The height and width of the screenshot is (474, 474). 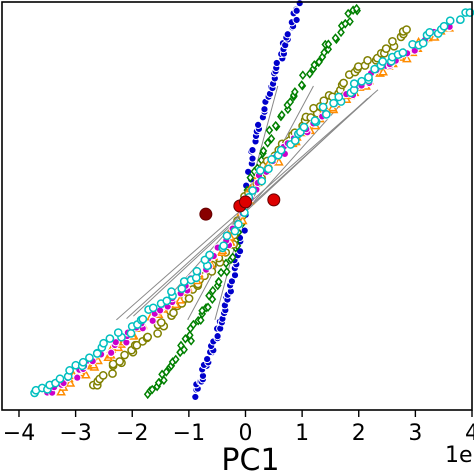 I want to click on x-tick-label: −2, so click(x=132, y=433).